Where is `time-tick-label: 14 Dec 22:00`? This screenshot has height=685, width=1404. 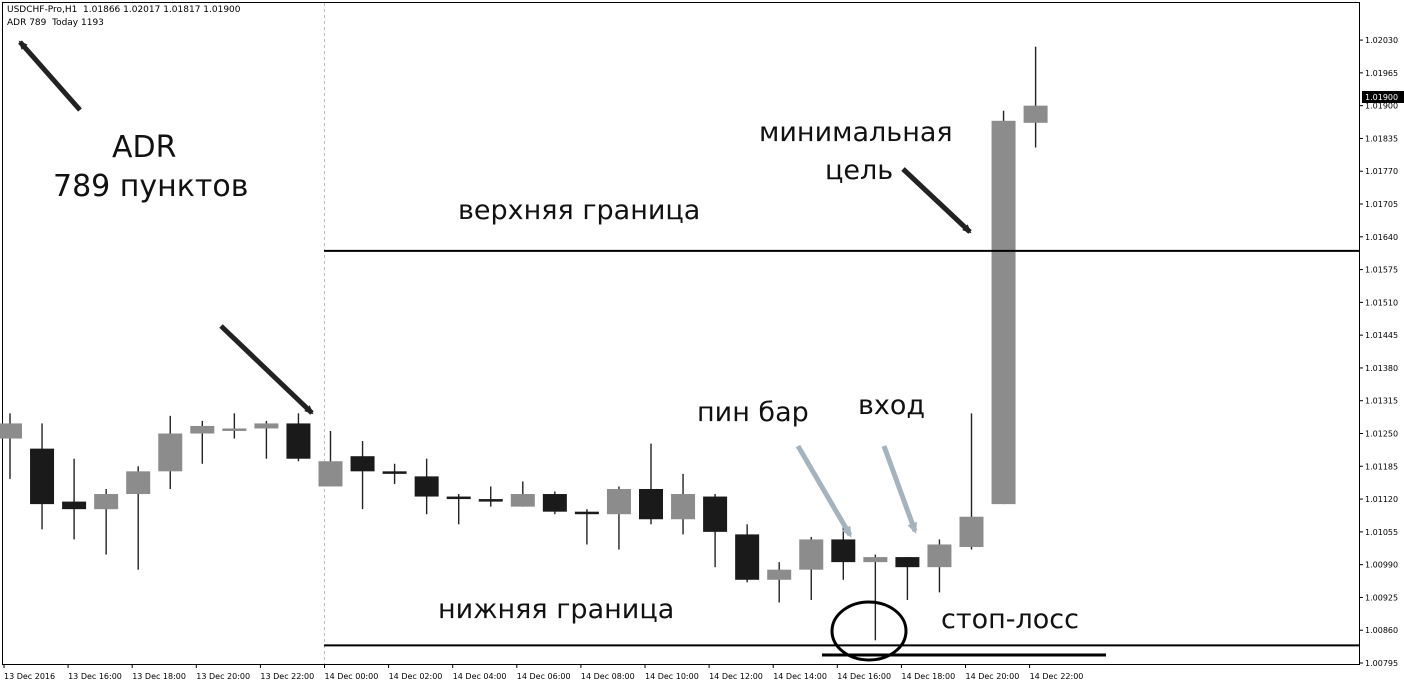 time-tick-label: 14 Dec 22:00 is located at coordinates (1057, 676).